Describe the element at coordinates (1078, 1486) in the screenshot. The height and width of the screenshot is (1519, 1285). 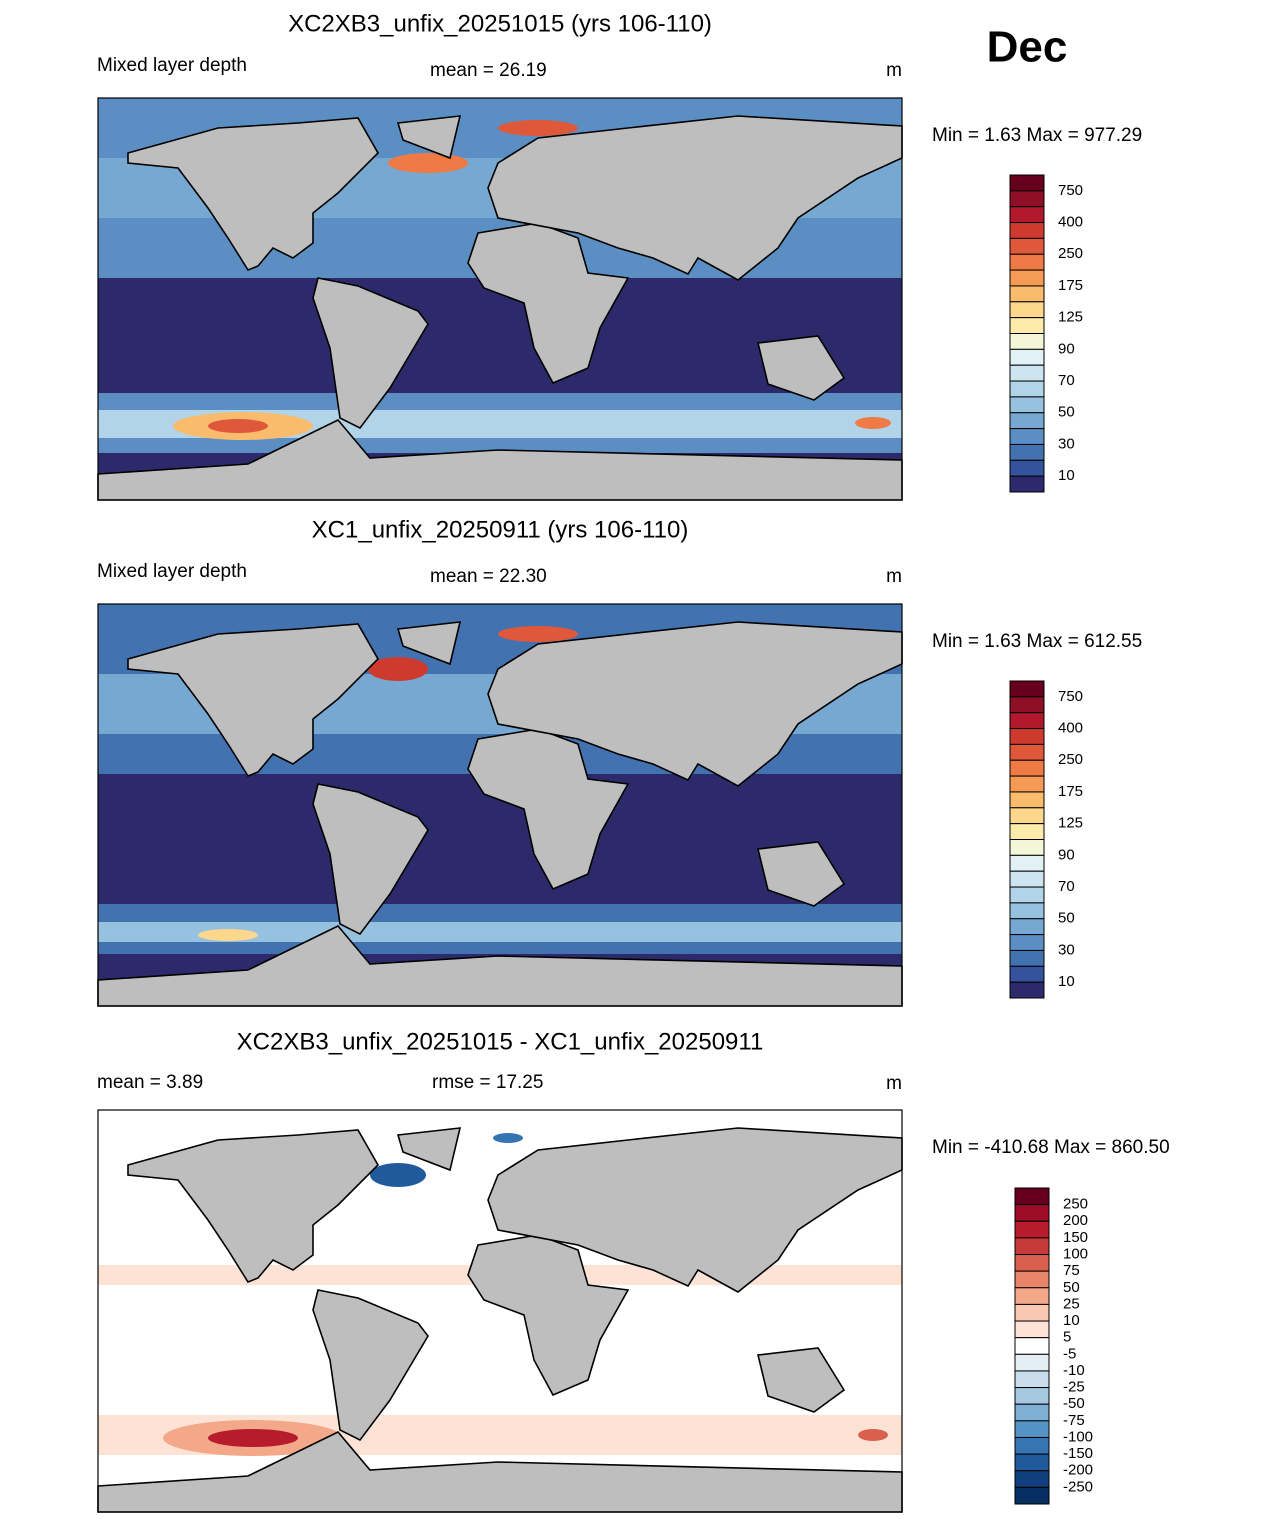
I see `colorbar-label: -250` at that location.